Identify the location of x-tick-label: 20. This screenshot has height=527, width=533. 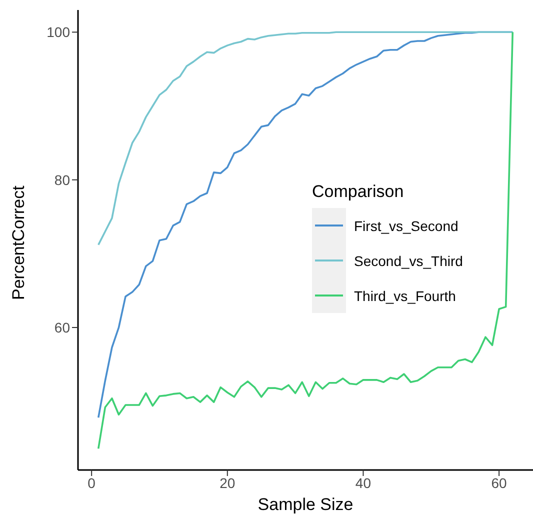
(228, 482).